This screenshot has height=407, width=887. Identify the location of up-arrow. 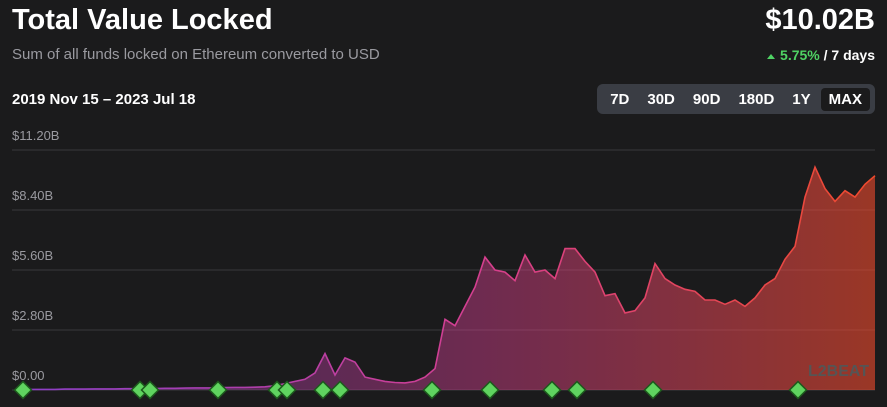
(771, 57).